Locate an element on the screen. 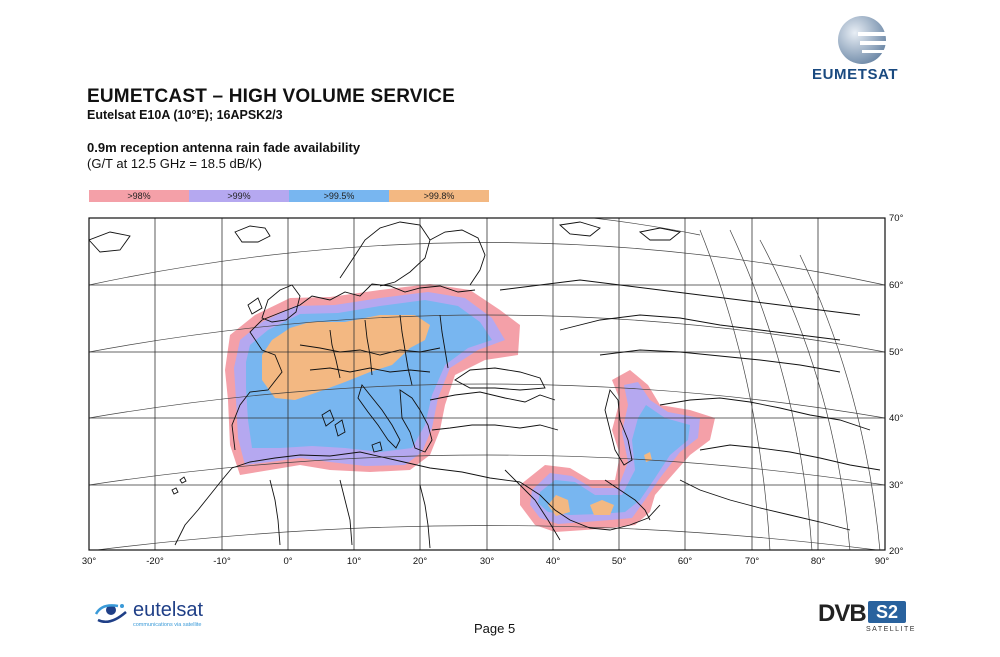 This screenshot has width=1000, height=657. lon-label: 50° is located at coordinates (619, 561).